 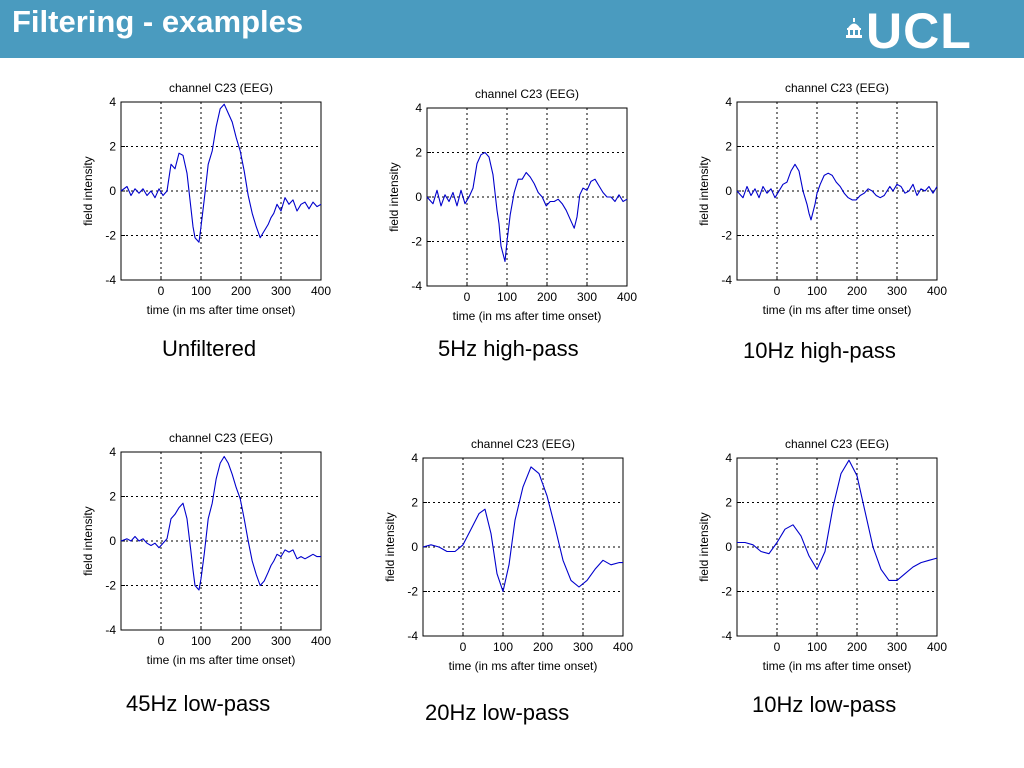 What do you see at coordinates (158, 21) in the screenshot?
I see `slide-title: Filtering - examples` at bounding box center [158, 21].